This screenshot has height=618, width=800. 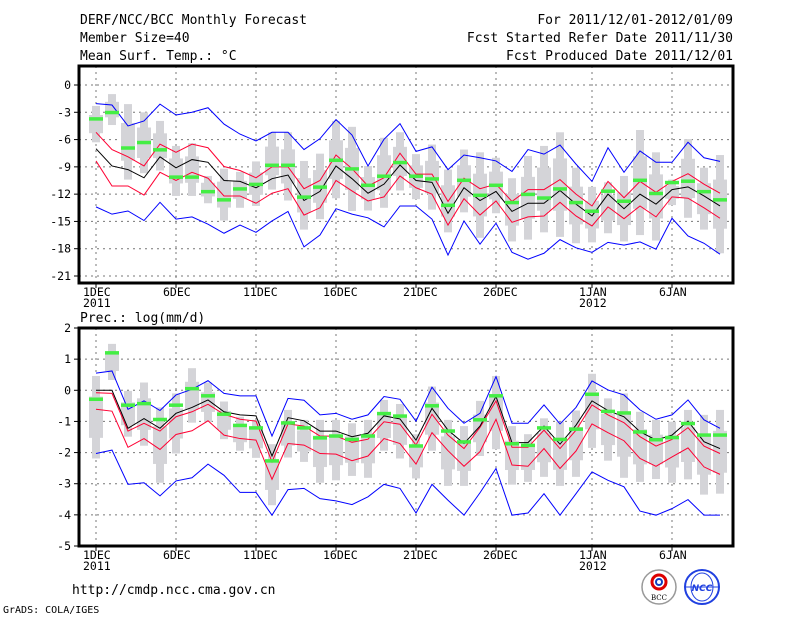 What do you see at coordinates (619, 56) in the screenshot?
I see `forecast-produced-date: Fcst Produced Date 2011/12/01` at bounding box center [619, 56].